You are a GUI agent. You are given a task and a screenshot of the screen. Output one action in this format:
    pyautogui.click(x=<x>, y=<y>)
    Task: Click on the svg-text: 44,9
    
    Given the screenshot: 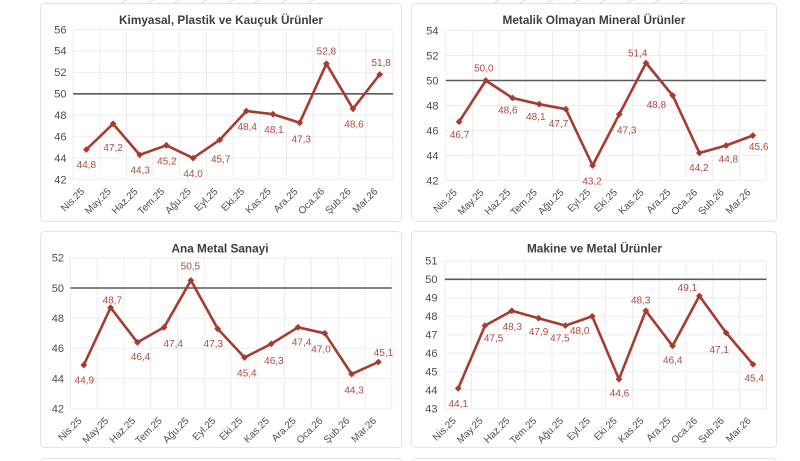 What is the action you would take?
    pyautogui.click(x=85, y=381)
    